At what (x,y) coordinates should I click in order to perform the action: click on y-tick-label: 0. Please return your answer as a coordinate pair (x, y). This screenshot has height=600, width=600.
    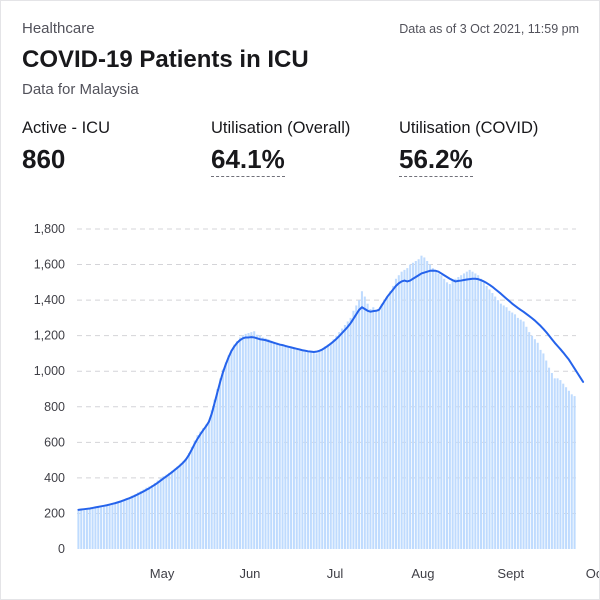
    Looking at the image, I should click on (61, 549).